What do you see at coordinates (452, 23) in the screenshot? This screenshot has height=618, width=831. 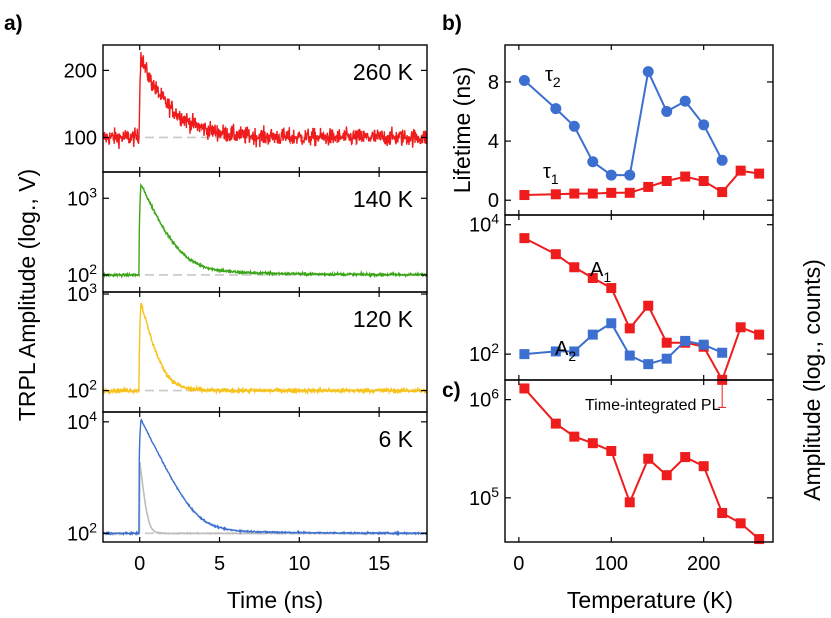 I see `panel-label-b: b)` at bounding box center [452, 23].